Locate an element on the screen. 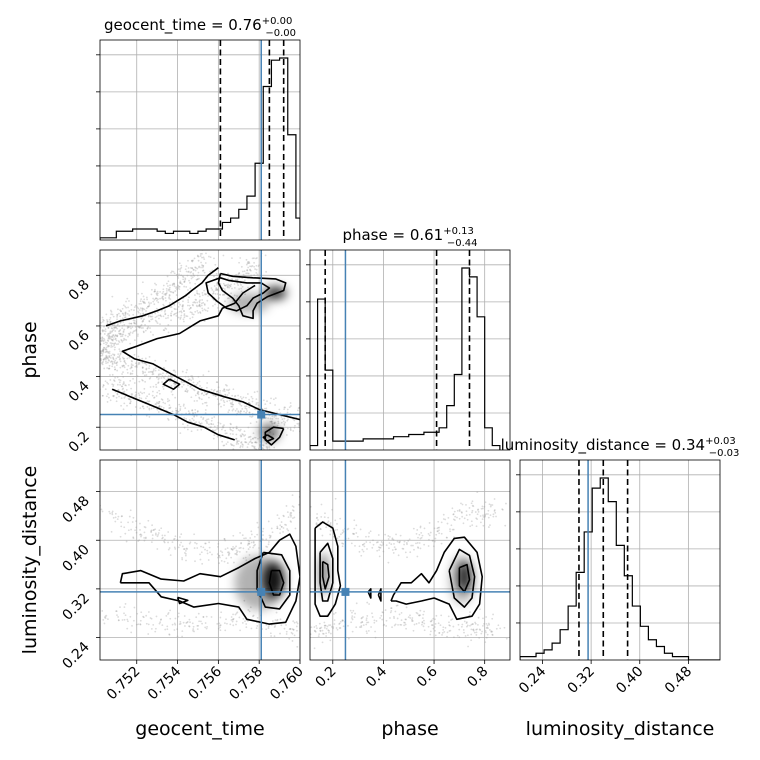 This screenshot has width=760, height=760. histogram-phase is located at coordinates (405, 350).